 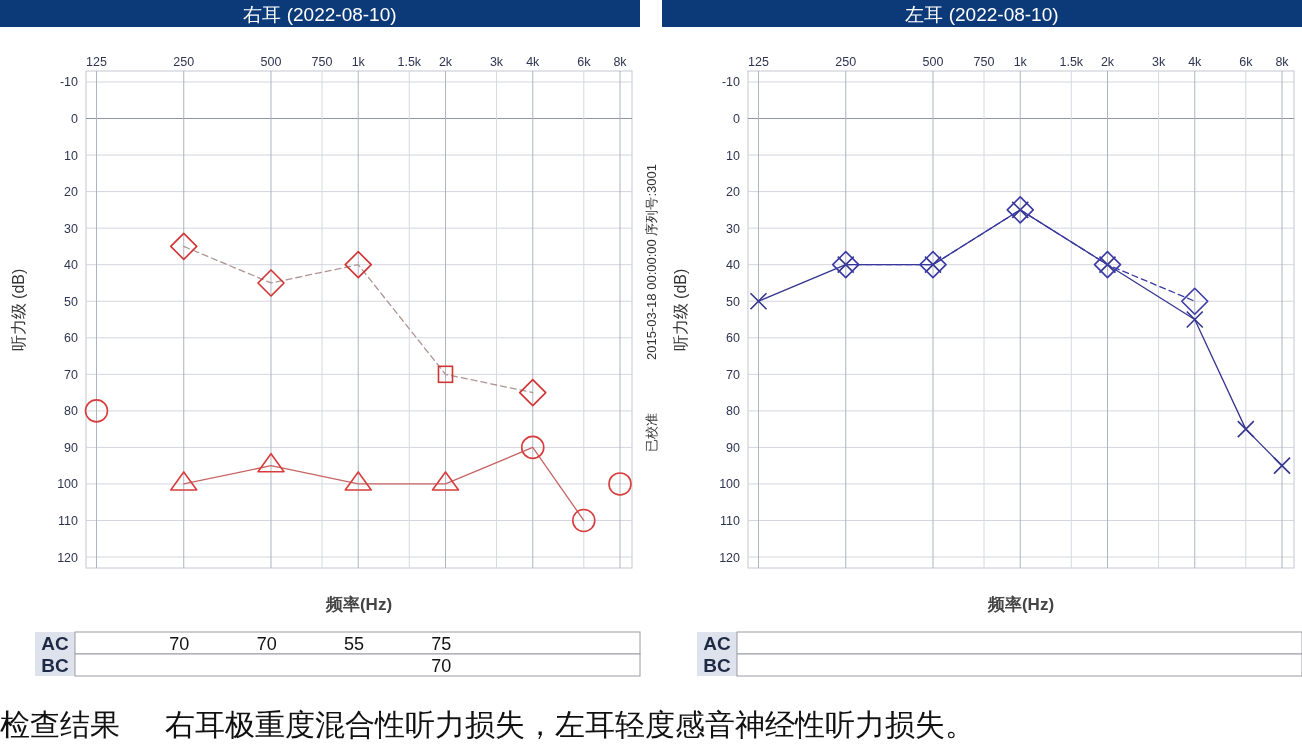 What do you see at coordinates (60, 724) in the screenshot?
I see `annotation: 检查结果` at bounding box center [60, 724].